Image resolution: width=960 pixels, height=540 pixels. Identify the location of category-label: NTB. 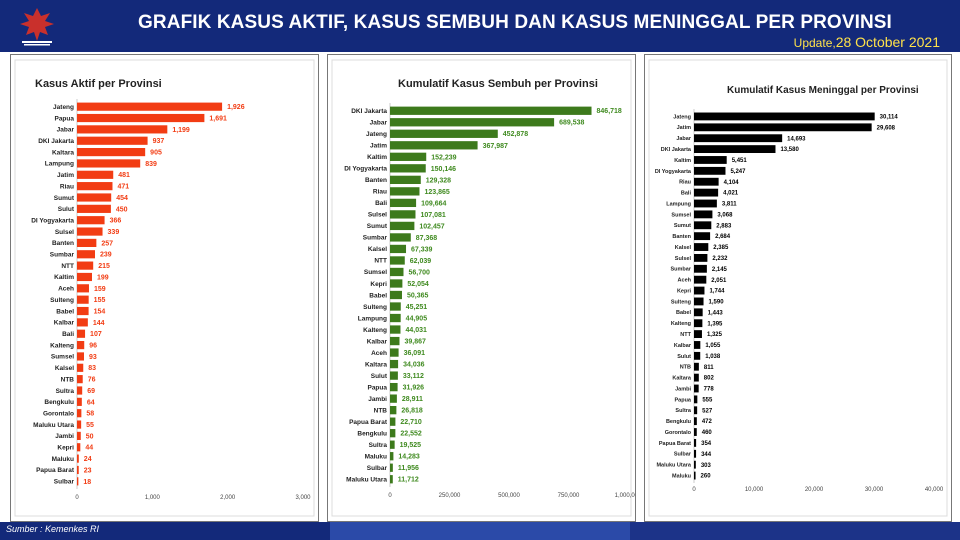
(685, 368).